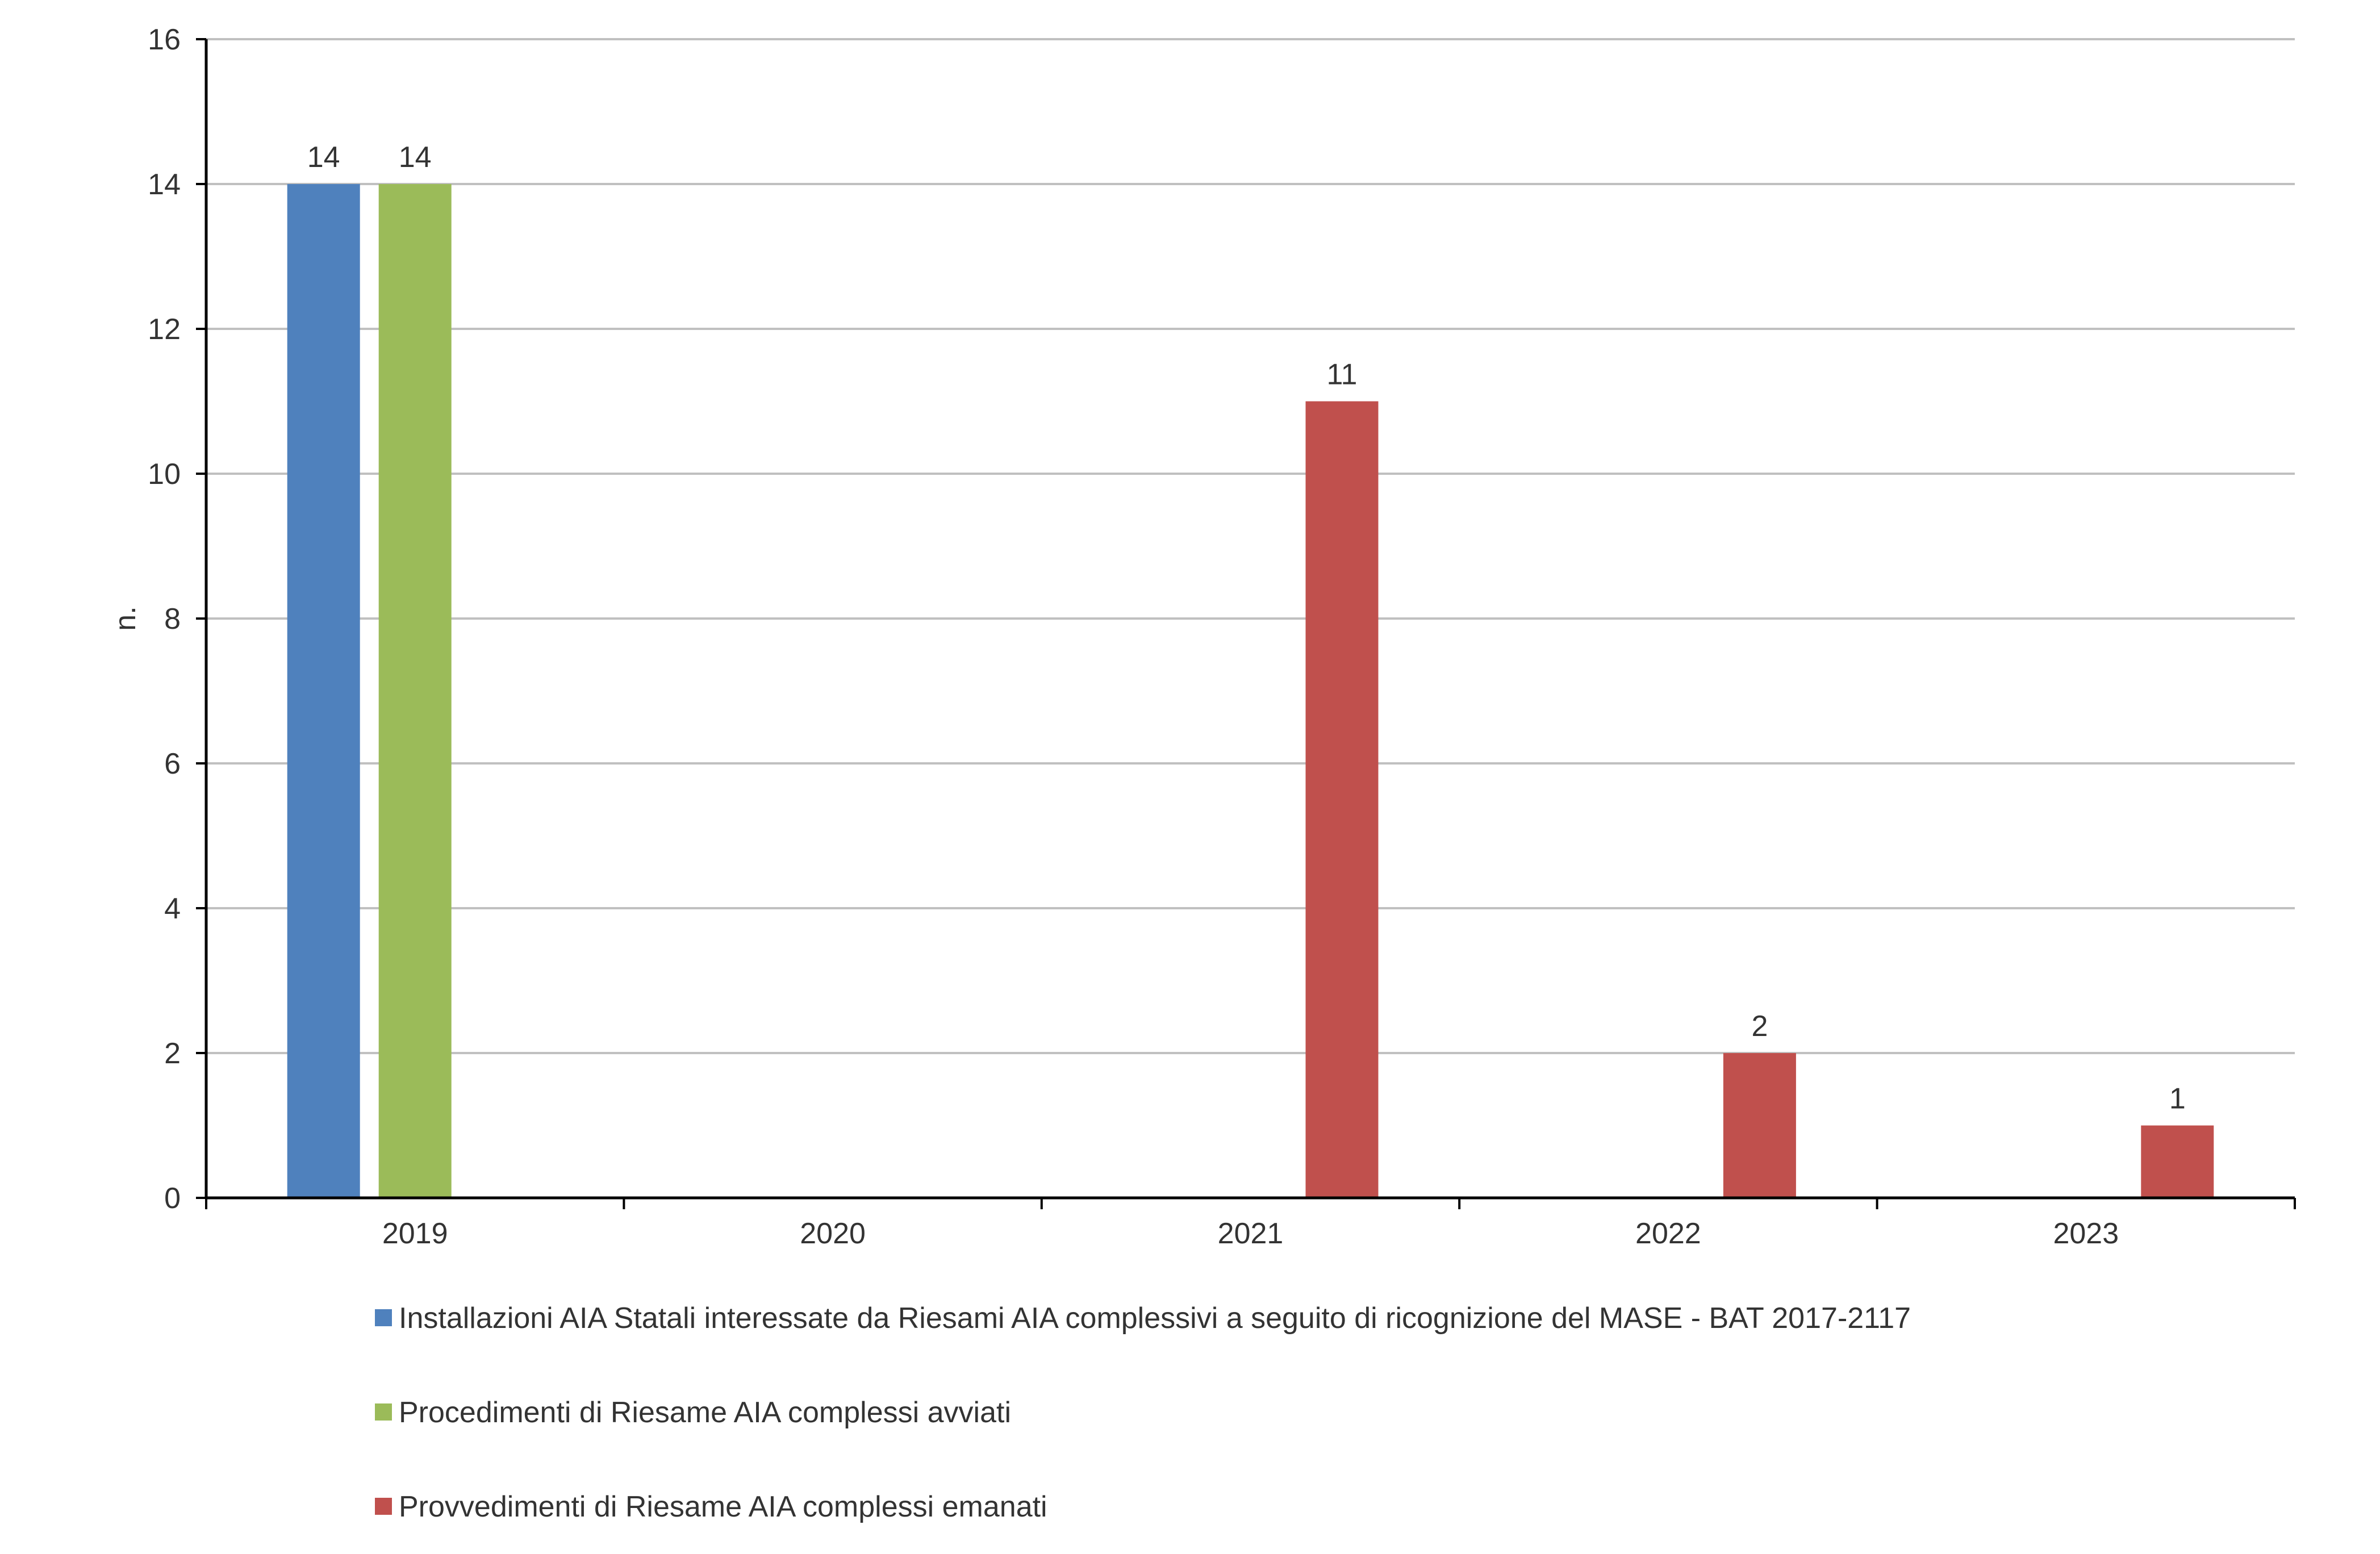 This screenshot has width=2380, height=1554. What do you see at coordinates (1759, 1027) in the screenshot?
I see `data-label: 2` at bounding box center [1759, 1027].